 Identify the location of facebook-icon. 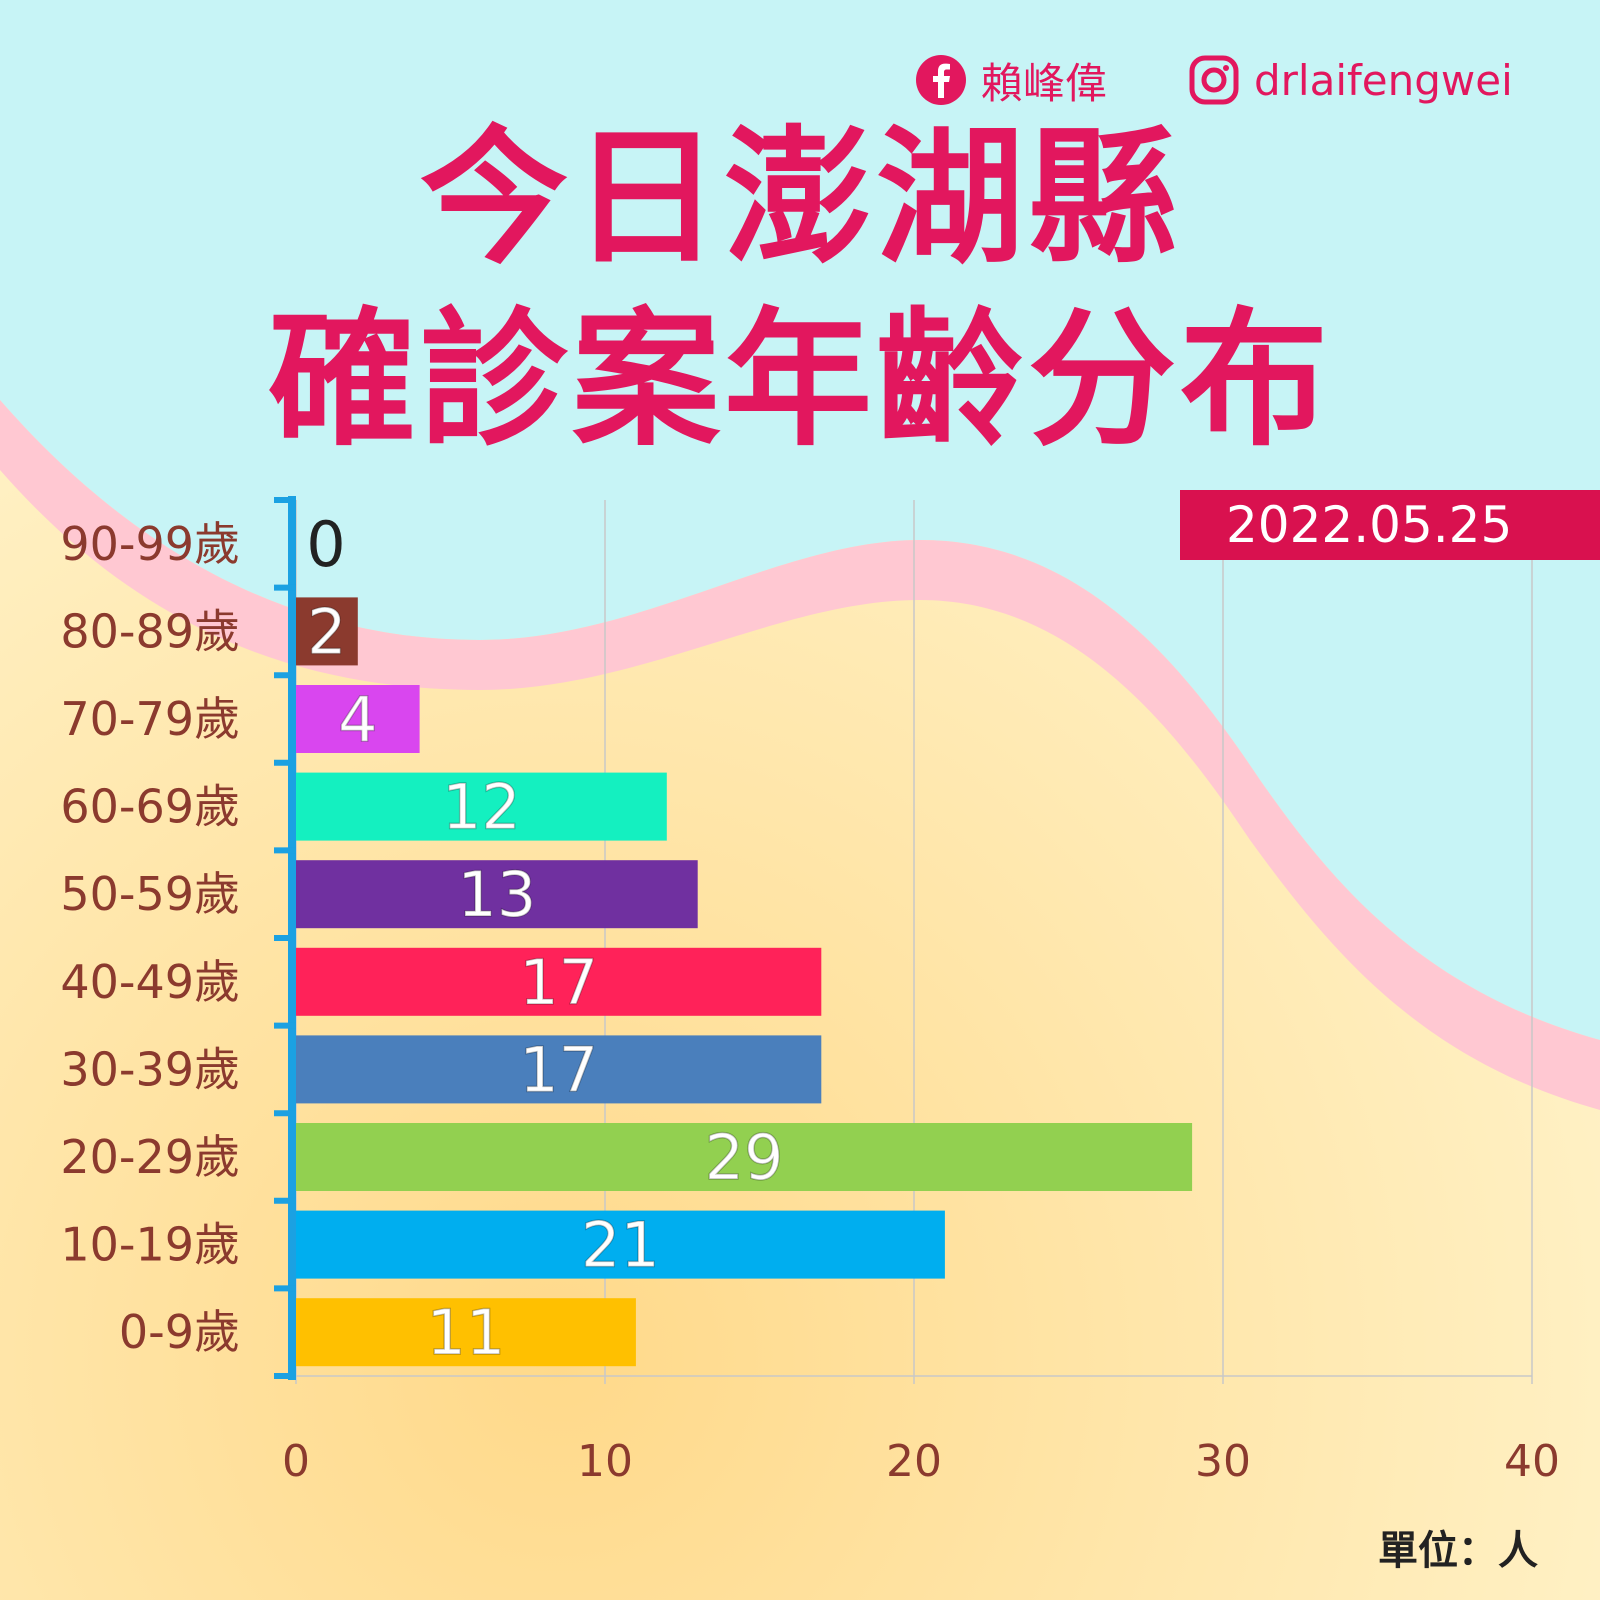
(941, 80).